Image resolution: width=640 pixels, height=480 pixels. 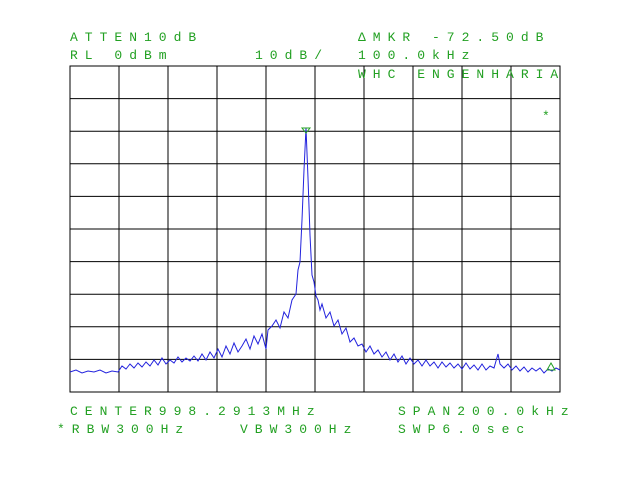 I want to click on sweep: SWP6.0sec, so click(x=464, y=429).